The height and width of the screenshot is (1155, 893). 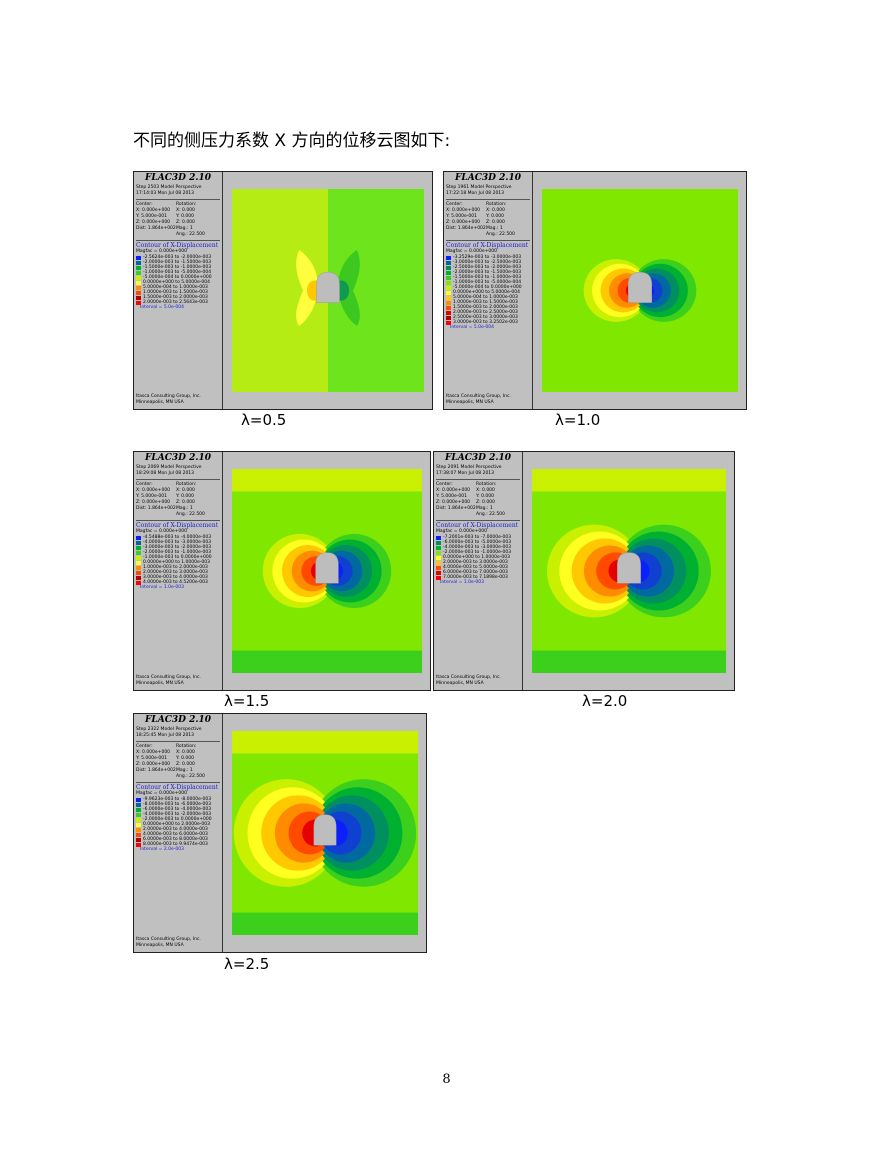 I want to click on caption-lambda-1.0: λ=1.0, so click(x=578, y=420).